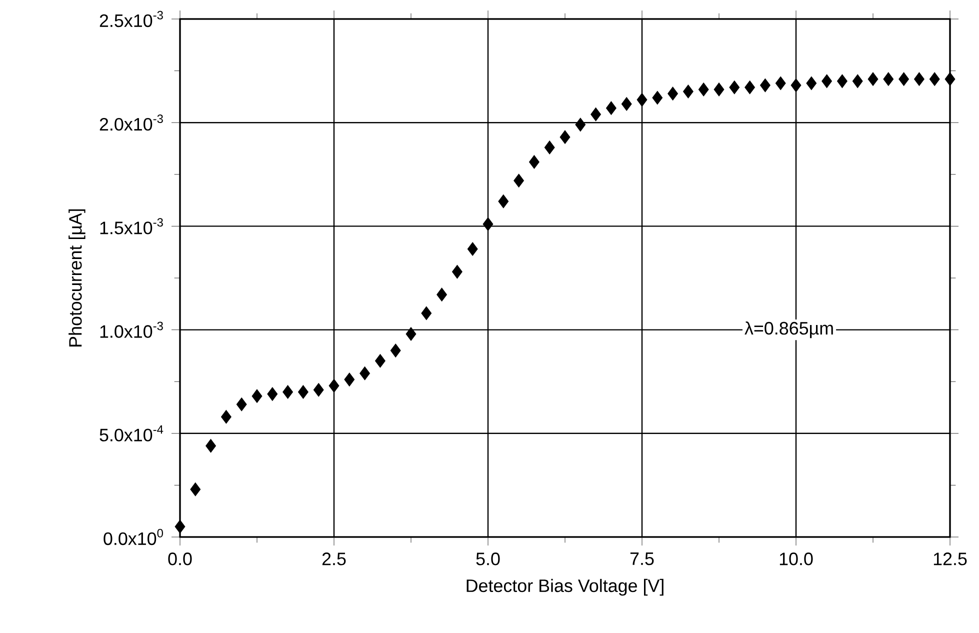  What do you see at coordinates (133, 537) in the screenshot?
I see `y-tick-label: 0.0x10$^{0}$` at bounding box center [133, 537].